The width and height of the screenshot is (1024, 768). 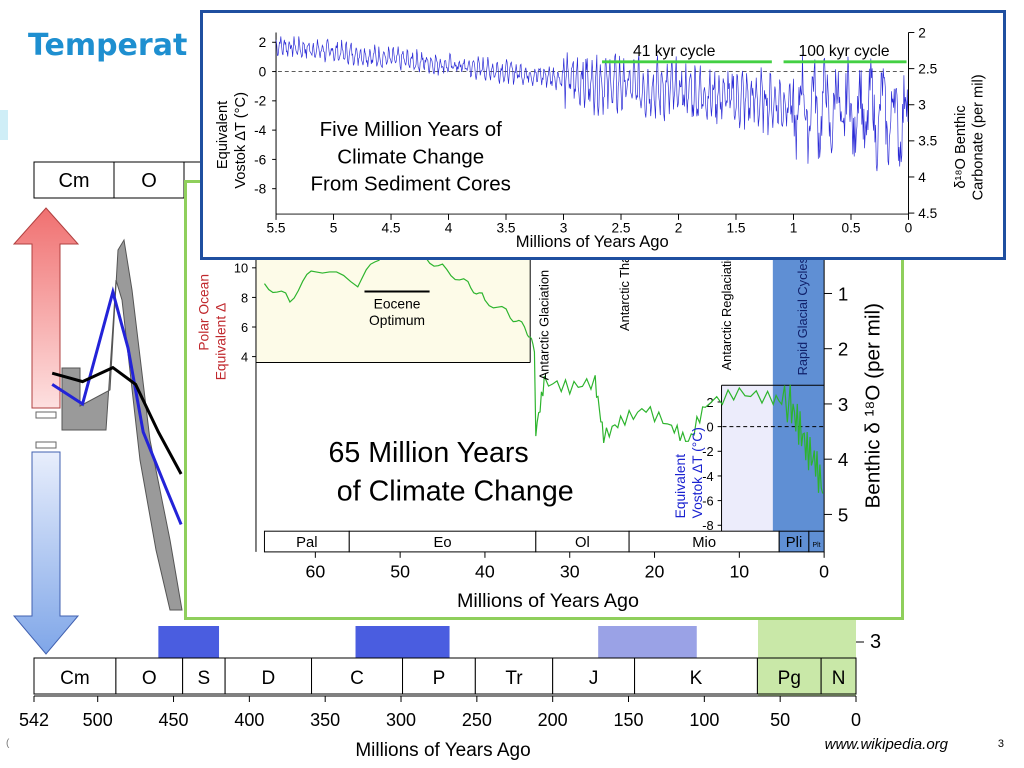 I want to click on x-axis-ticks: 542 500 450 400 350 300 250 200 150 100 50 0, so click(x=440, y=713).